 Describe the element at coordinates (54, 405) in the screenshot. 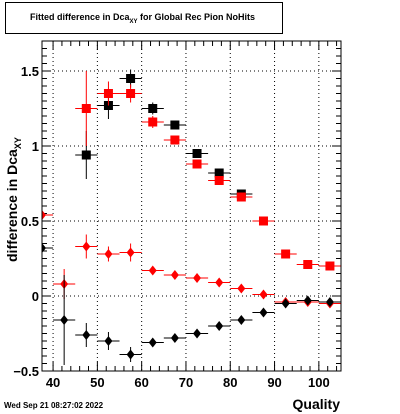

I see `timestamp: Wed Sep 21 08:27:02 2022` at that location.